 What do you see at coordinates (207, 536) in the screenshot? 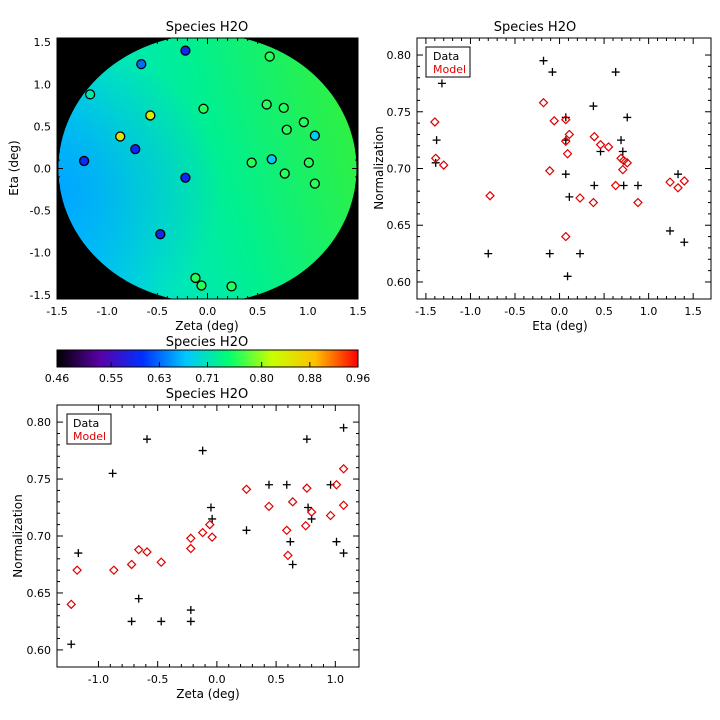
I see `zeta-plot-points` at bounding box center [207, 536].